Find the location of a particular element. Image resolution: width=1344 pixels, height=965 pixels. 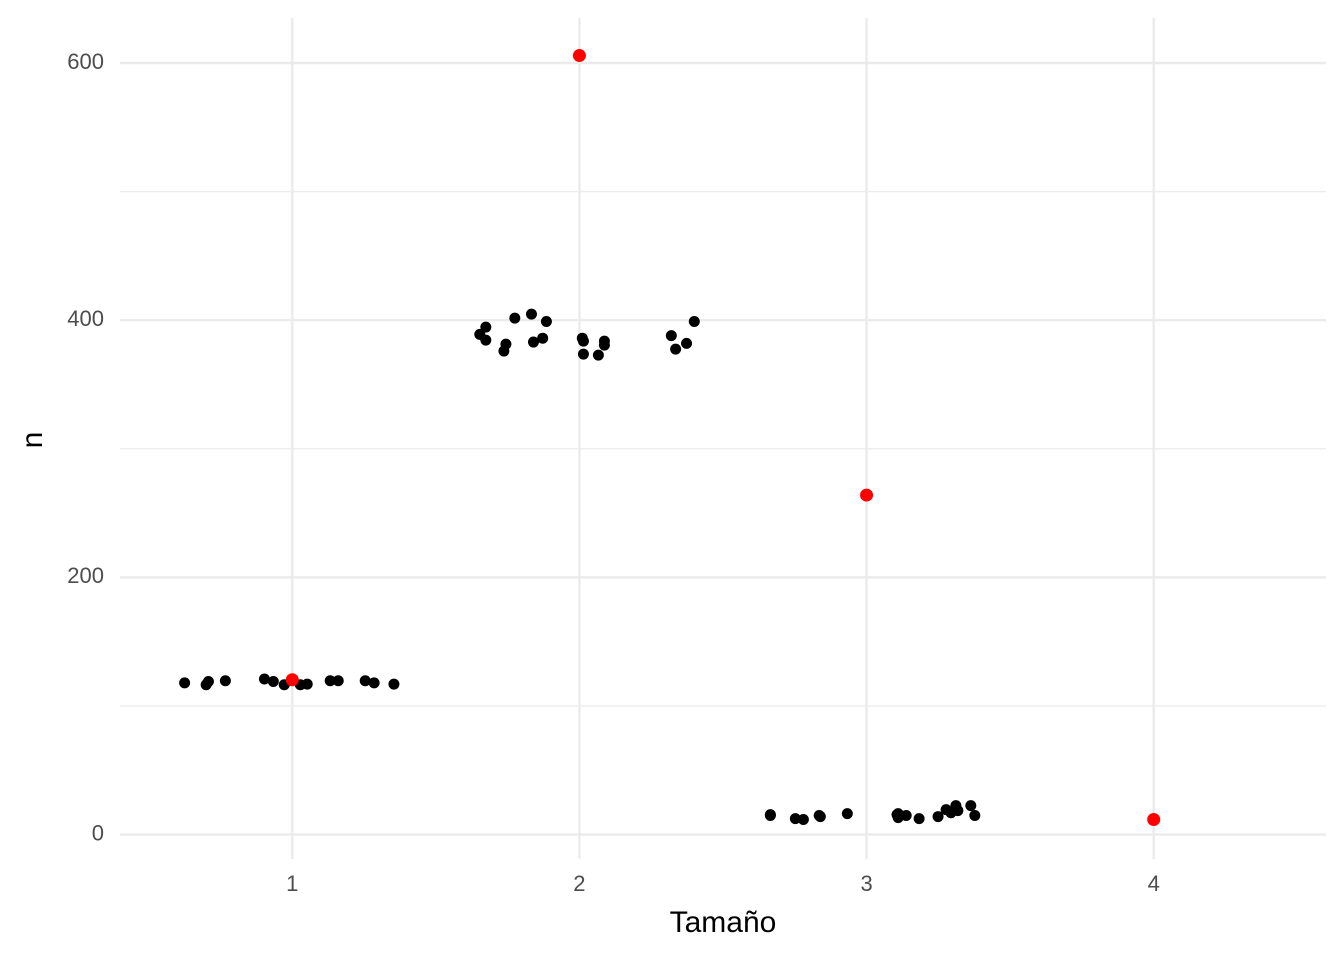

x-tick-label: 2 is located at coordinates (579, 883).